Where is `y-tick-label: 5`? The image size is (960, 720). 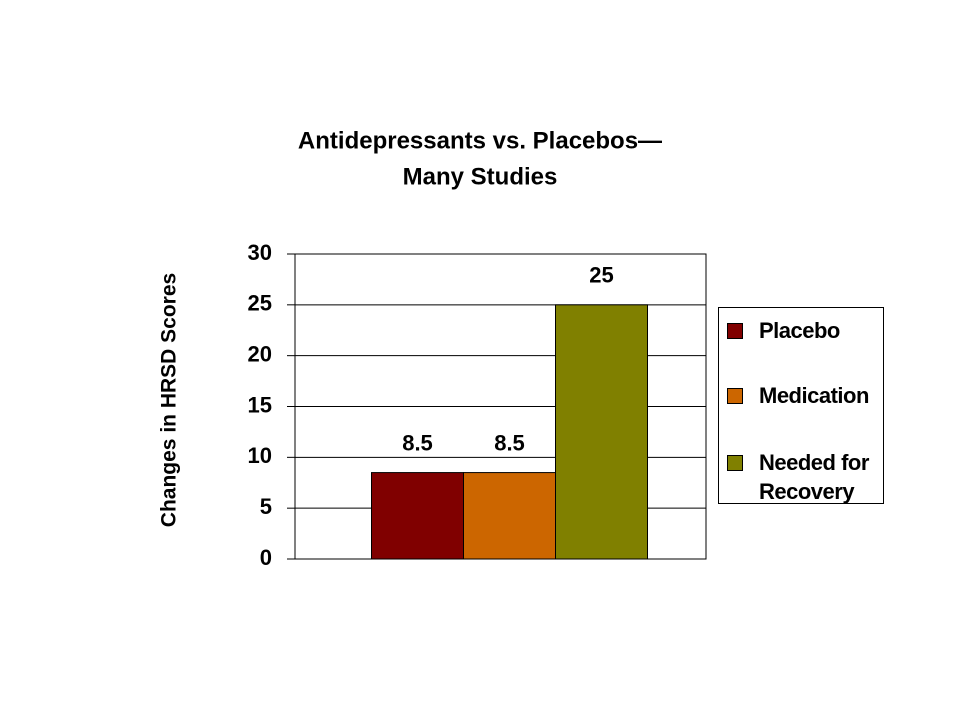 y-tick-label: 5 is located at coordinates (266, 506).